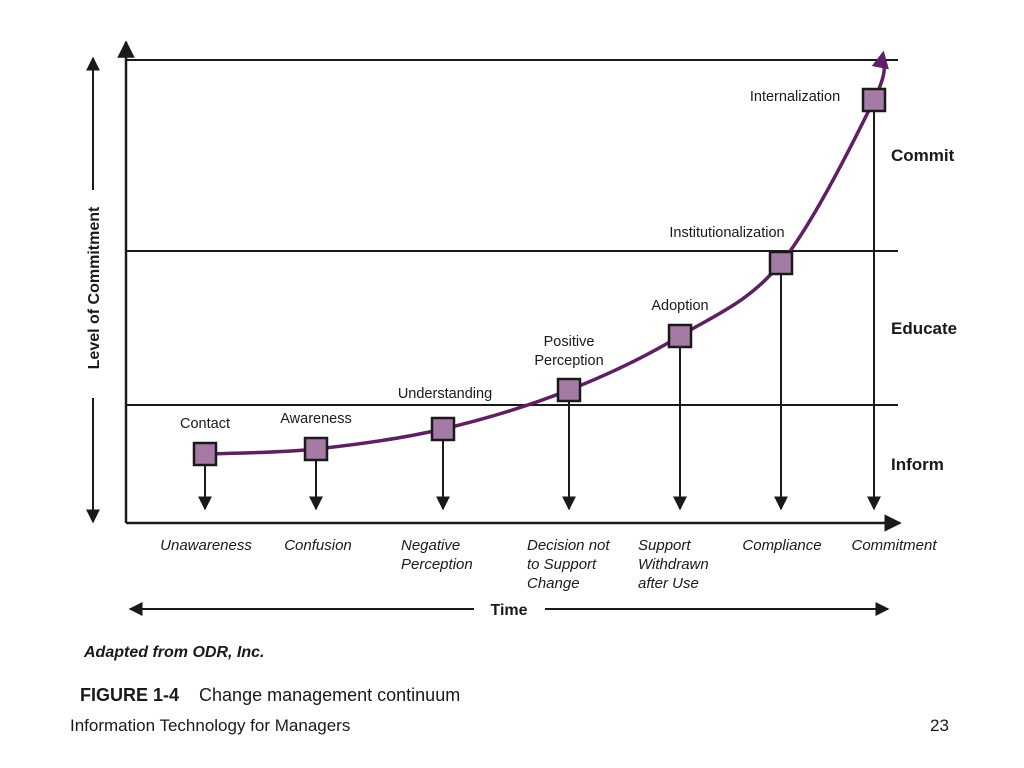  Describe the element at coordinates (795, 97) in the screenshot. I see `stage-label-6-0: Internalization` at that location.